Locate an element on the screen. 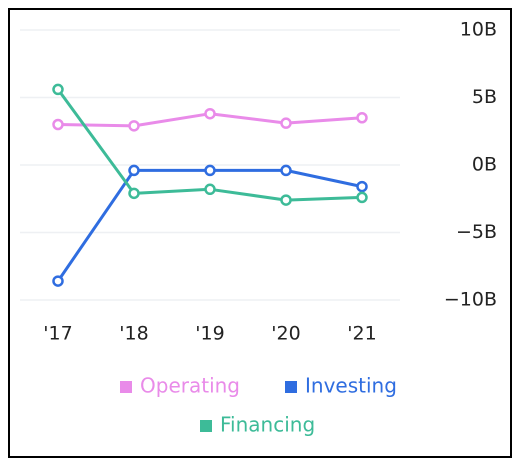 Image resolution: width=516 pixels, height=462 pixels. y-tick-label: −5B is located at coordinates (476, 232).